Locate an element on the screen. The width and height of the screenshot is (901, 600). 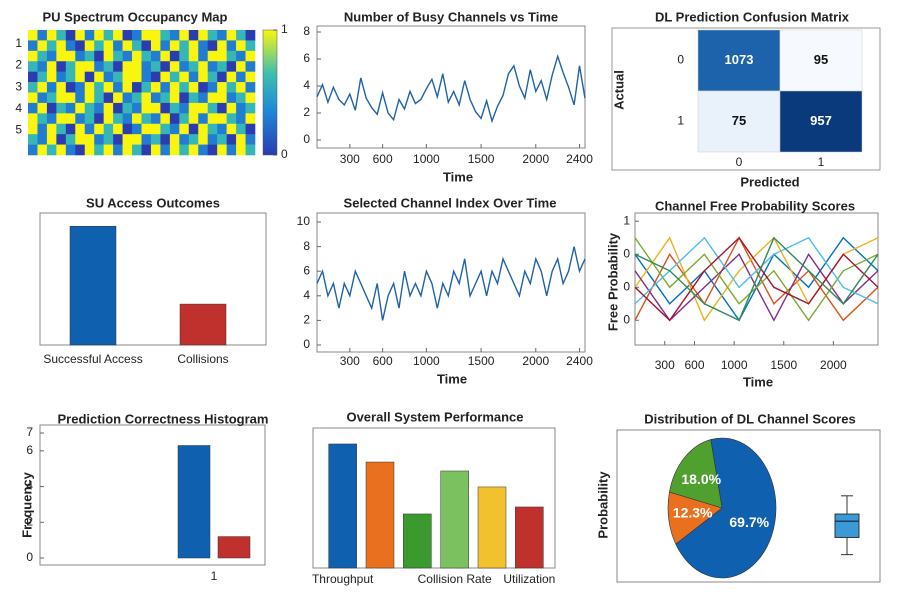
series-line is located at coordinates (451, 88).